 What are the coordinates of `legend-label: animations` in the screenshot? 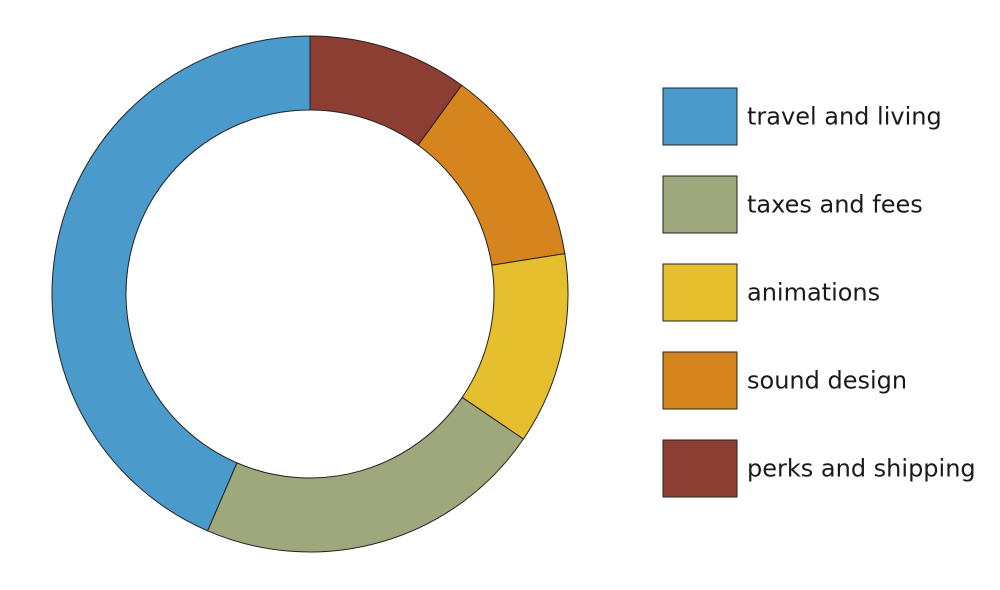 It's located at (813, 293).